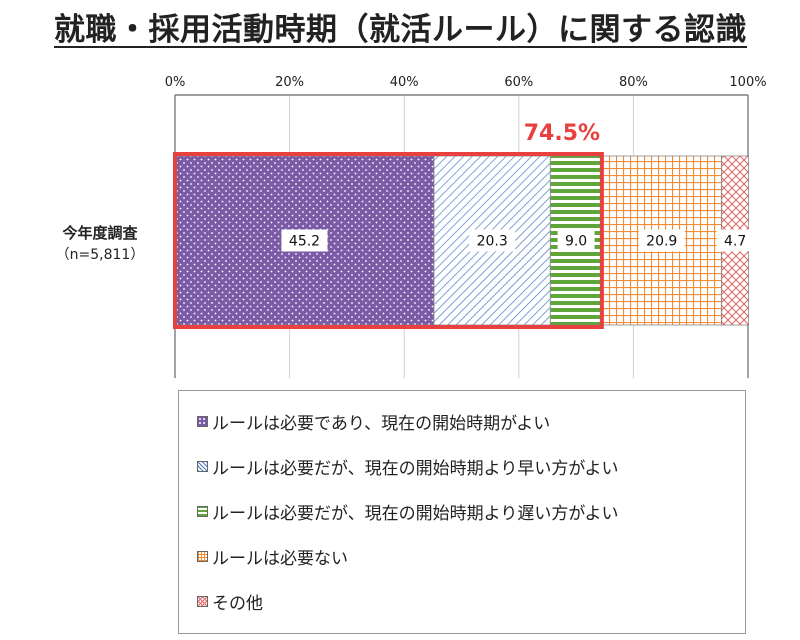 This screenshot has height=640, width=800. What do you see at coordinates (404, 82) in the screenshot?
I see `x-tick-label: 40%` at bounding box center [404, 82].